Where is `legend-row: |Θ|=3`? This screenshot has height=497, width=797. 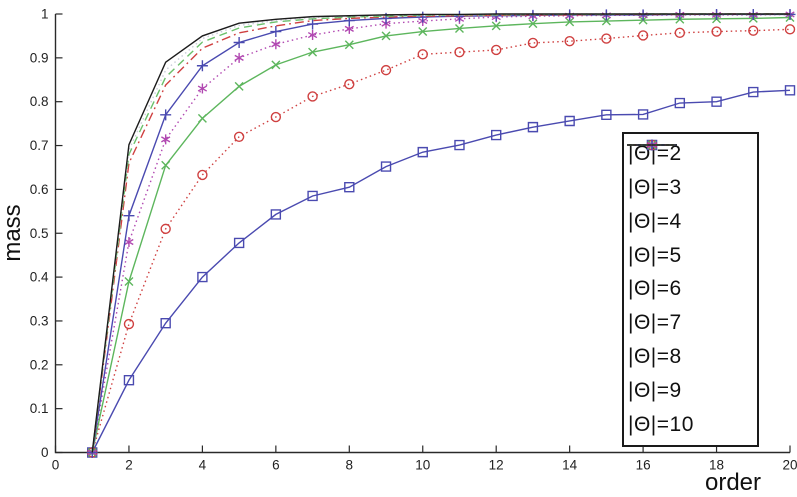 legend-row: |Θ|=3 is located at coordinates (692, 171).